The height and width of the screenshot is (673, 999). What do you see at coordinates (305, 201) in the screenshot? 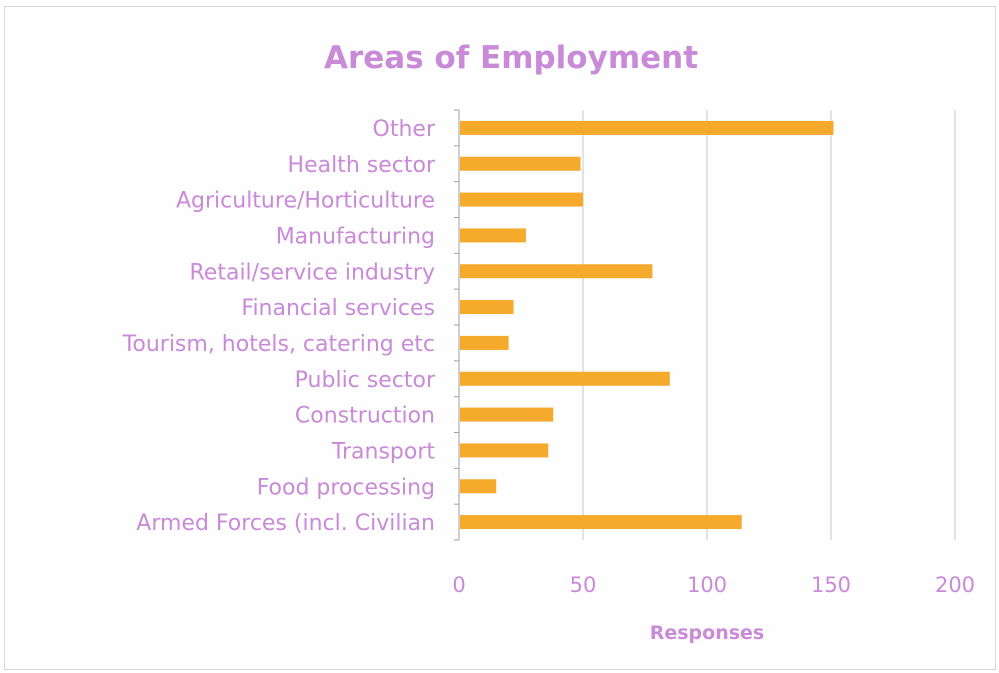
I see `category-label: Agriculture/Horticulture` at bounding box center [305, 201].